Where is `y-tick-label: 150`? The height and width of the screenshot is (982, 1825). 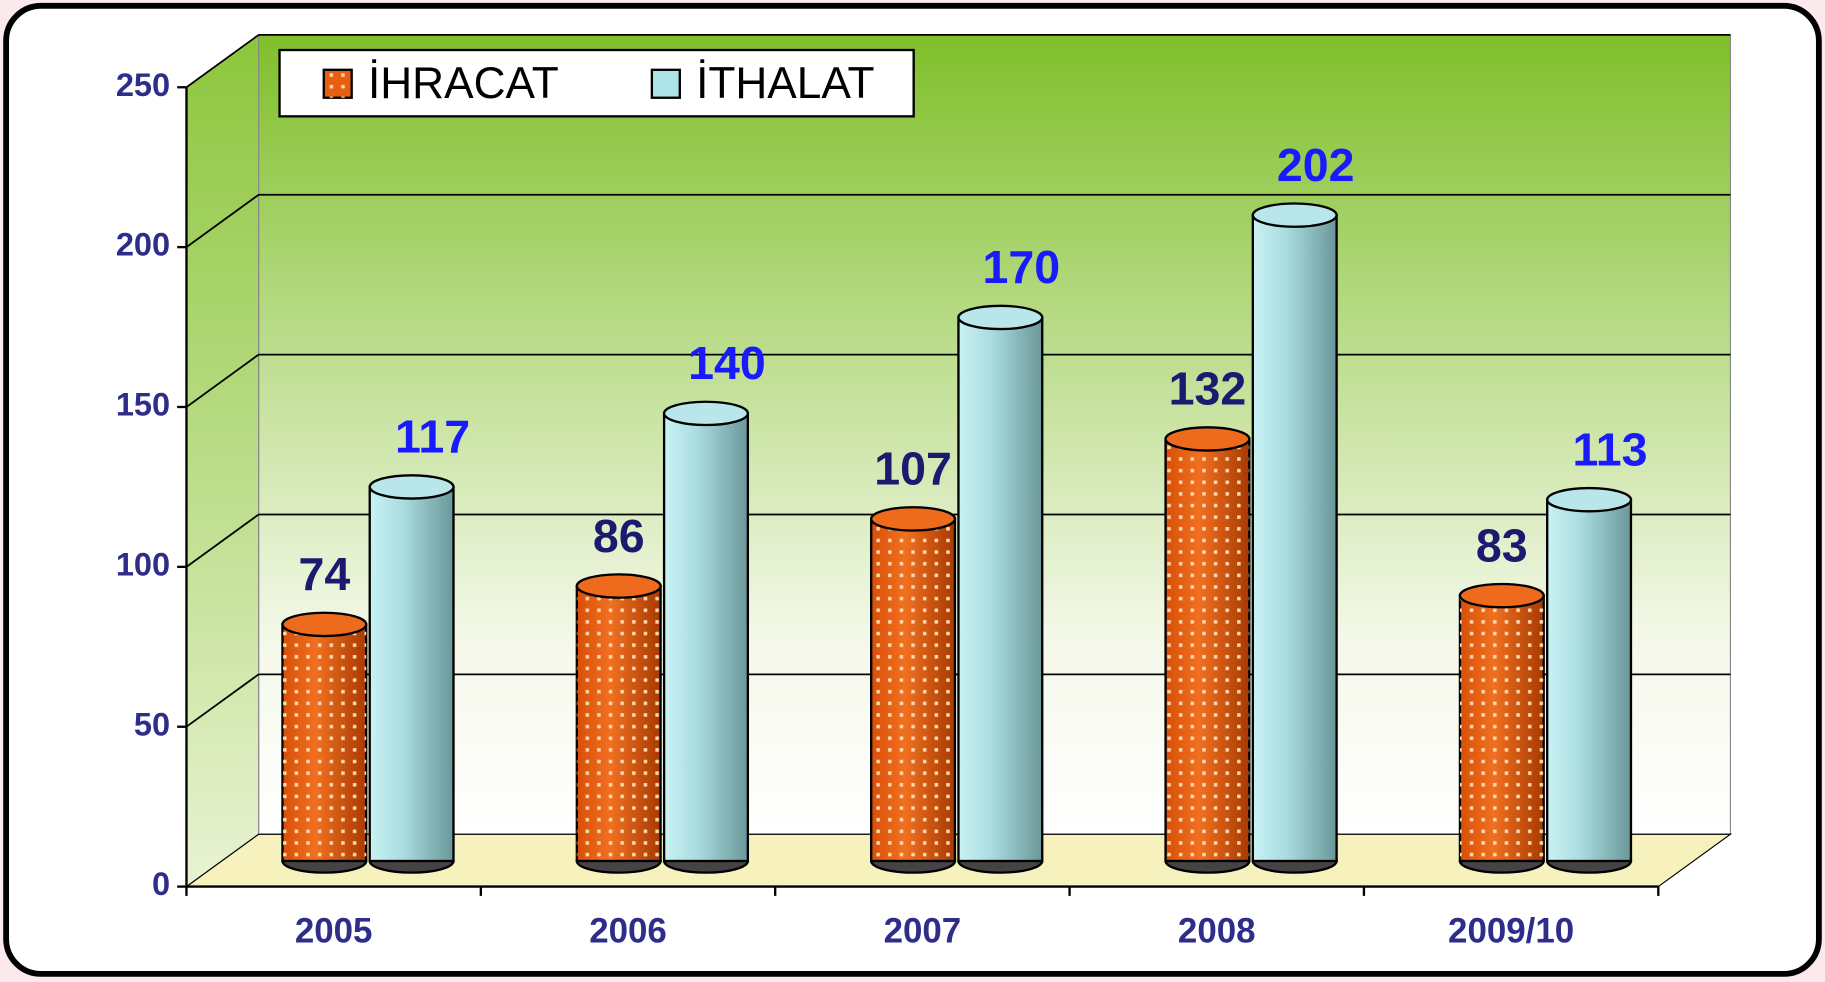
y-tick-label: 150 is located at coordinates (143, 405).